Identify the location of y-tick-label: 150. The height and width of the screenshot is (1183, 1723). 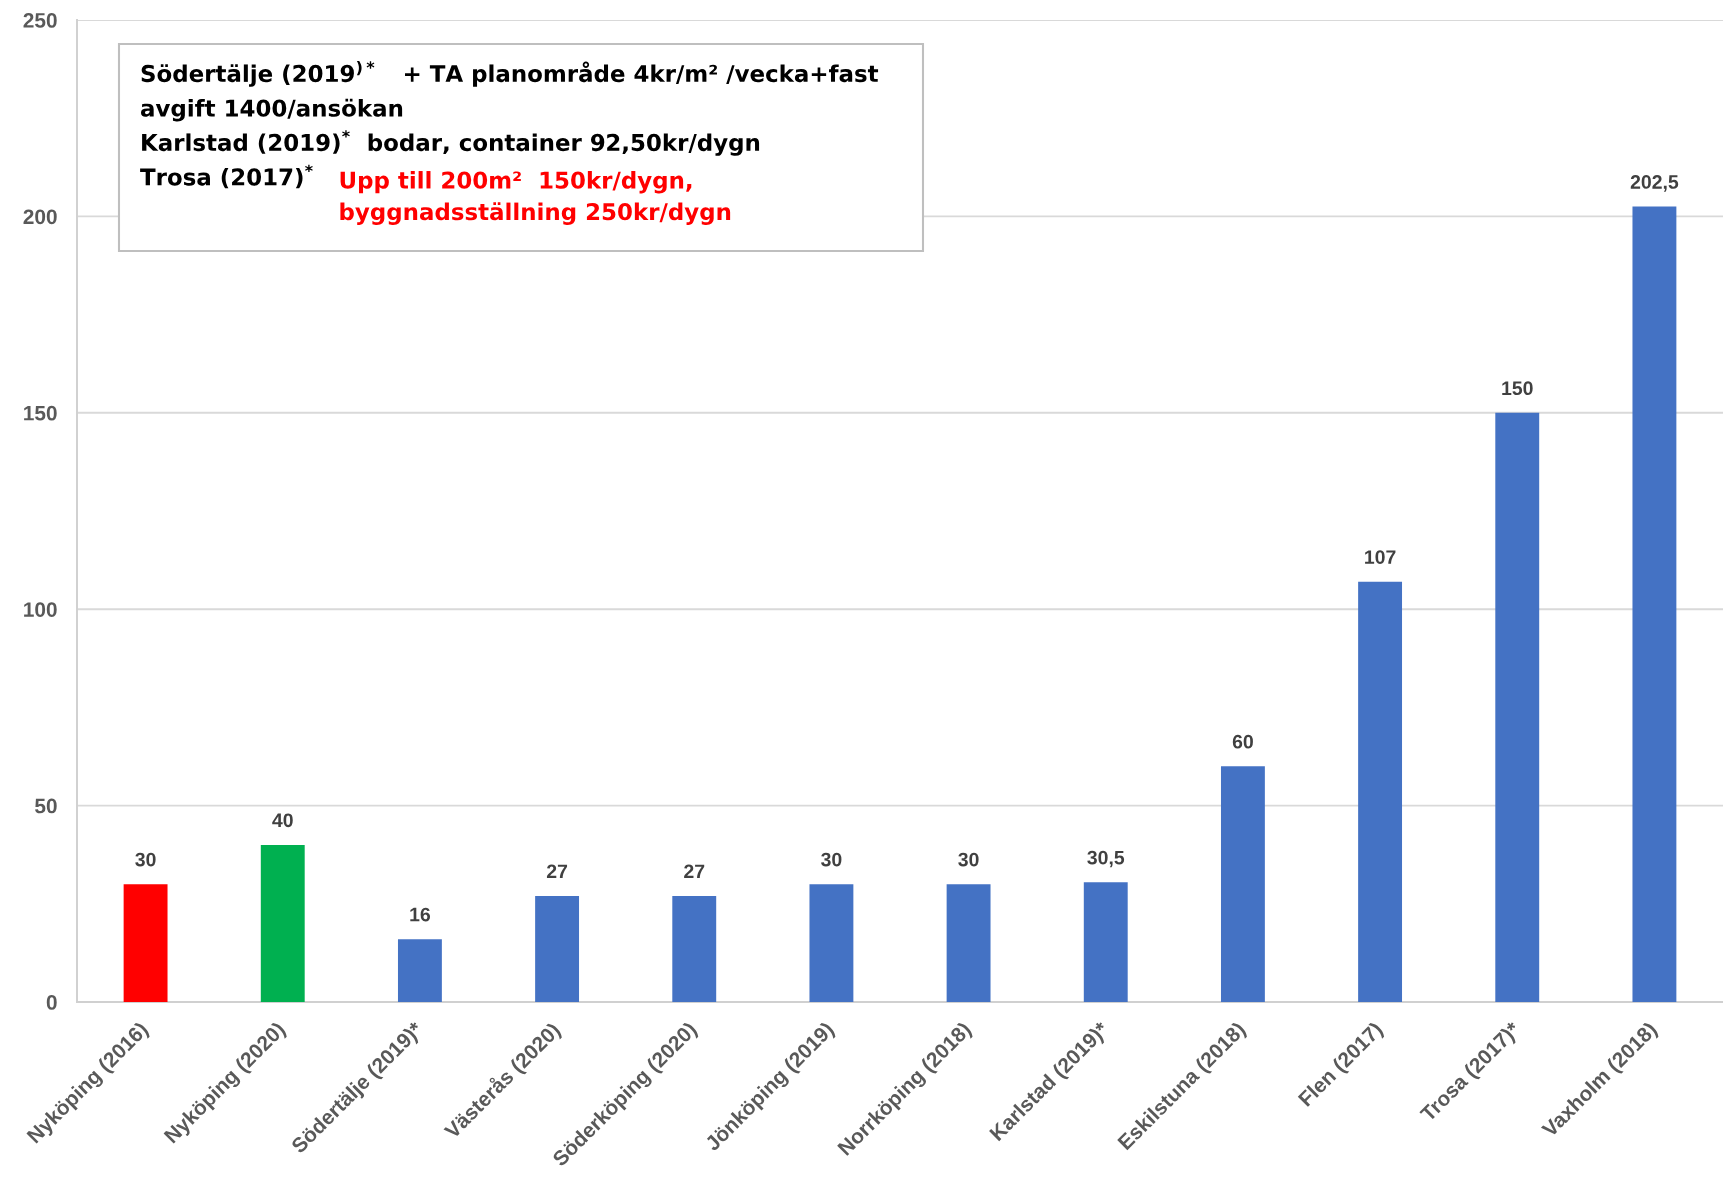
(40, 413).